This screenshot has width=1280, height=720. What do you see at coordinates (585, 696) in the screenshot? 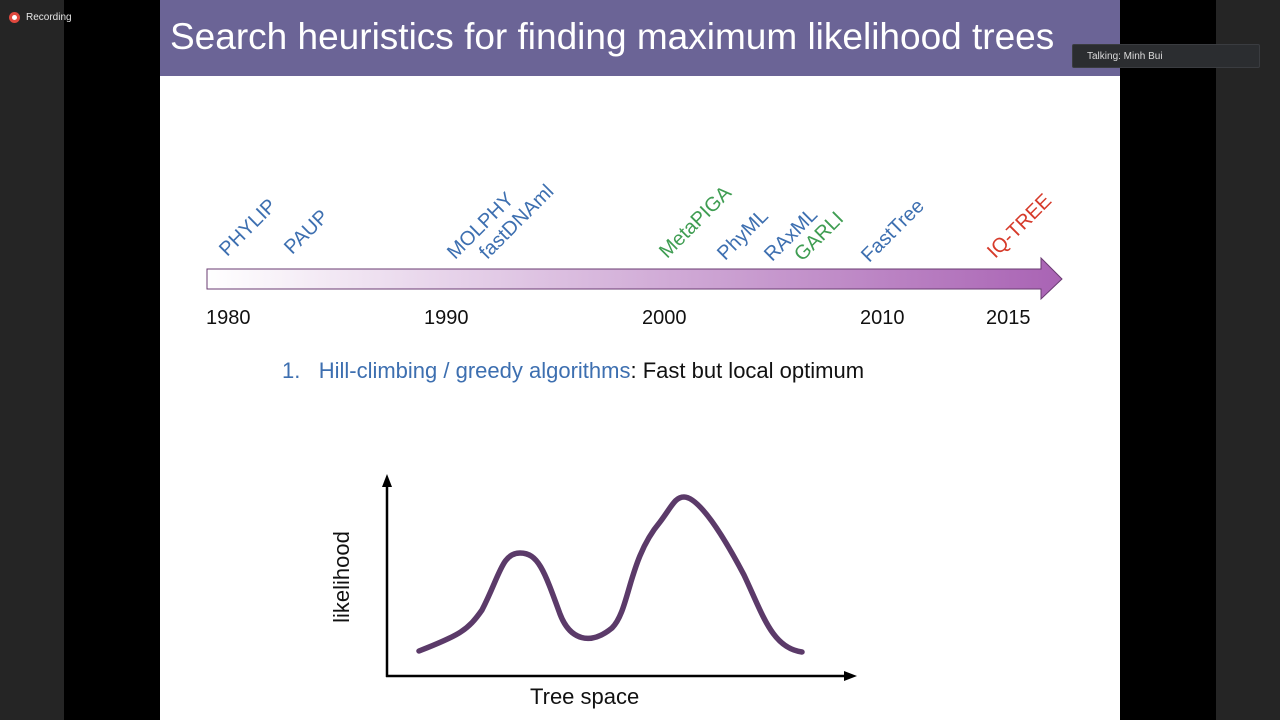
I see `x-axis-label: Tree space` at bounding box center [585, 696].